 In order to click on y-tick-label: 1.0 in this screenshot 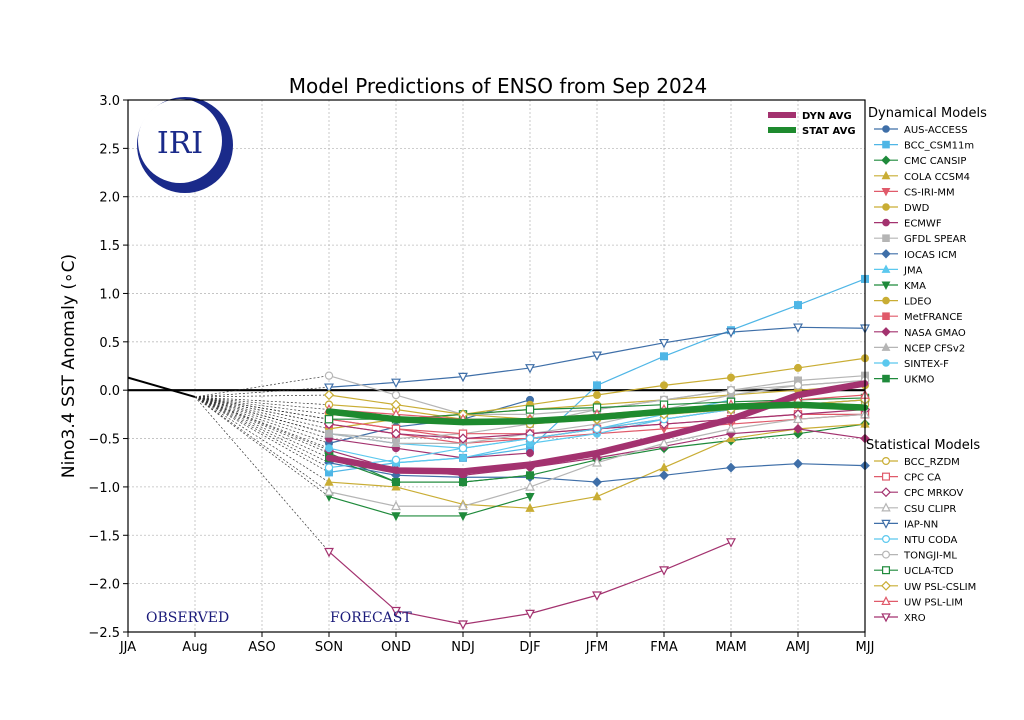, I will do `click(109, 294)`.